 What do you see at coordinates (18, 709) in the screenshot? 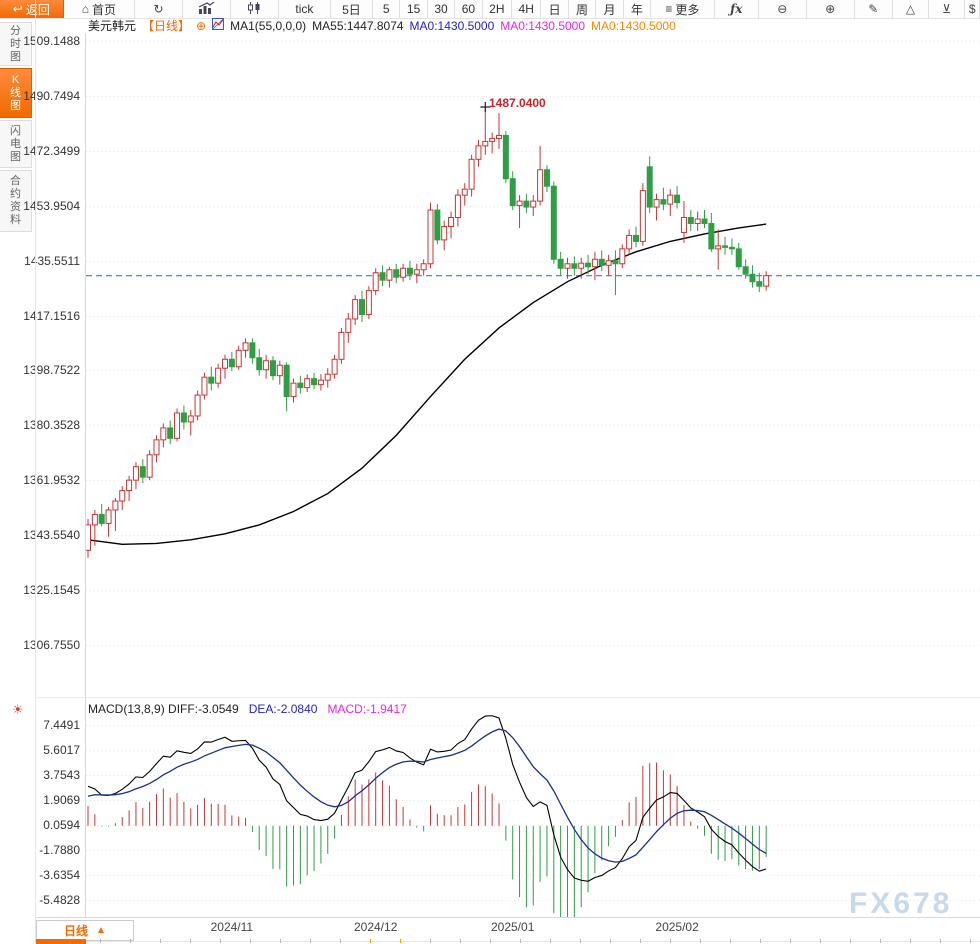
I see `indicator-settings-icon: ☀` at bounding box center [18, 709].